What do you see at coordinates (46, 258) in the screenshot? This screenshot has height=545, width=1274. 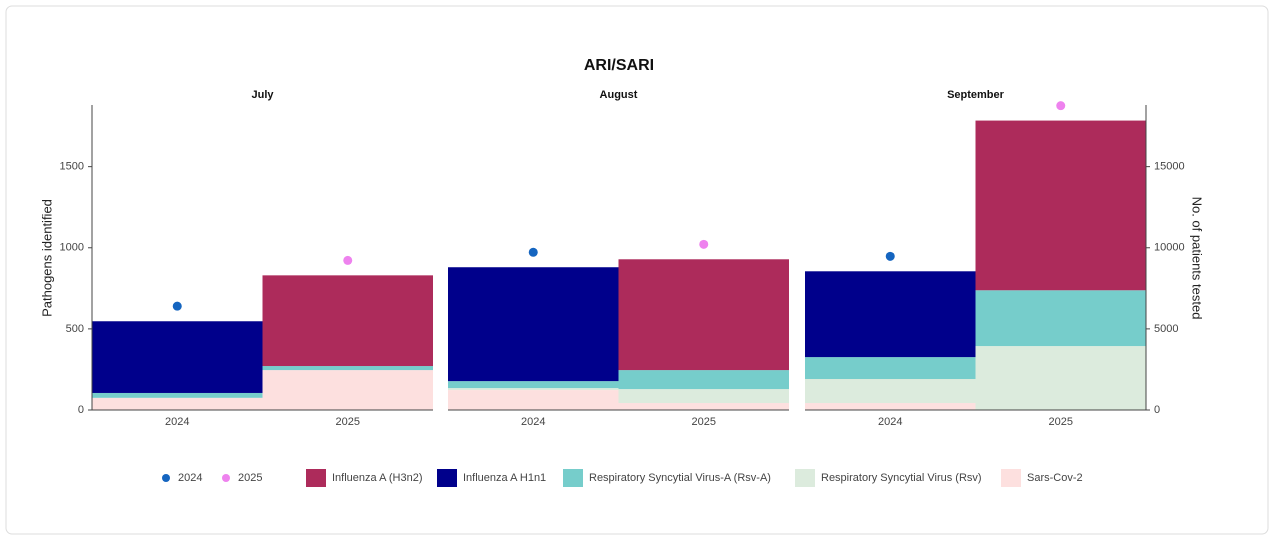 I see `y-axis-label: Pathogens identified` at bounding box center [46, 258].